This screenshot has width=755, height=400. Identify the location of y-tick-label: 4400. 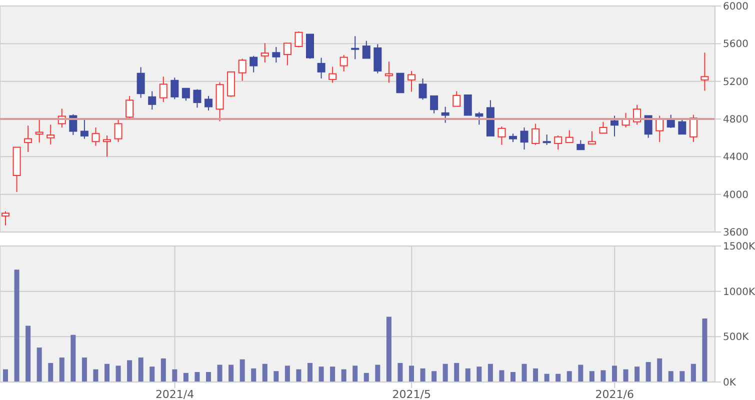
(735, 158).